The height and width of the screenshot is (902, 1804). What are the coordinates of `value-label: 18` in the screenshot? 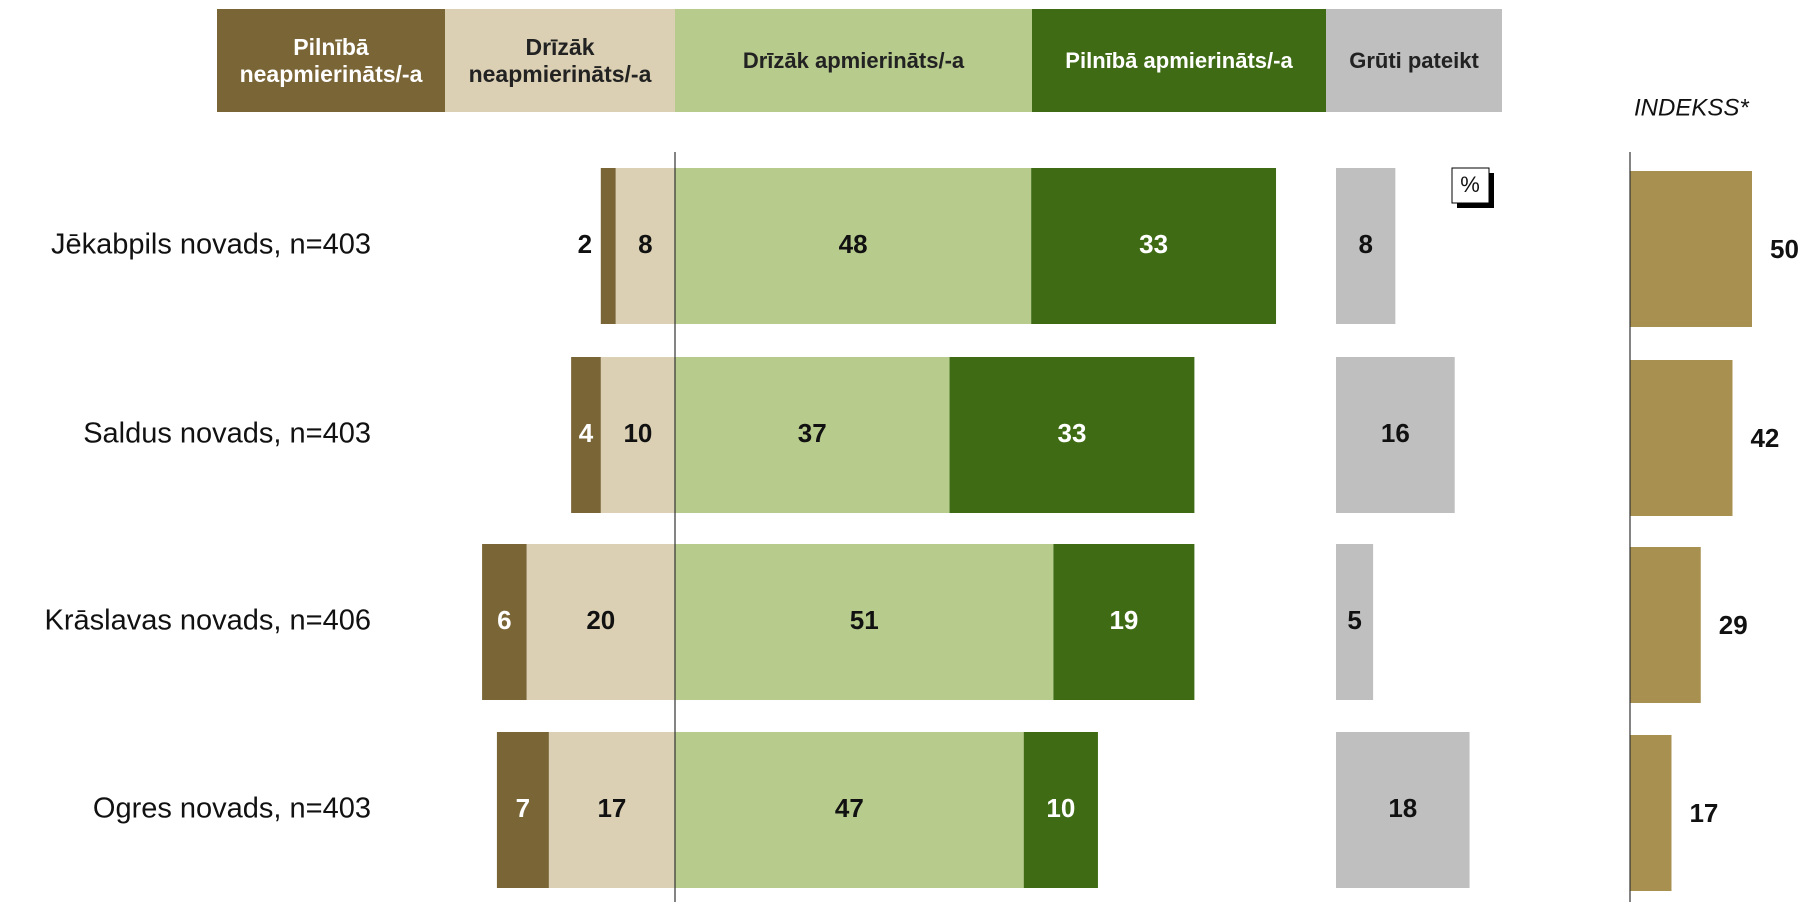 It's located at (1402, 808).